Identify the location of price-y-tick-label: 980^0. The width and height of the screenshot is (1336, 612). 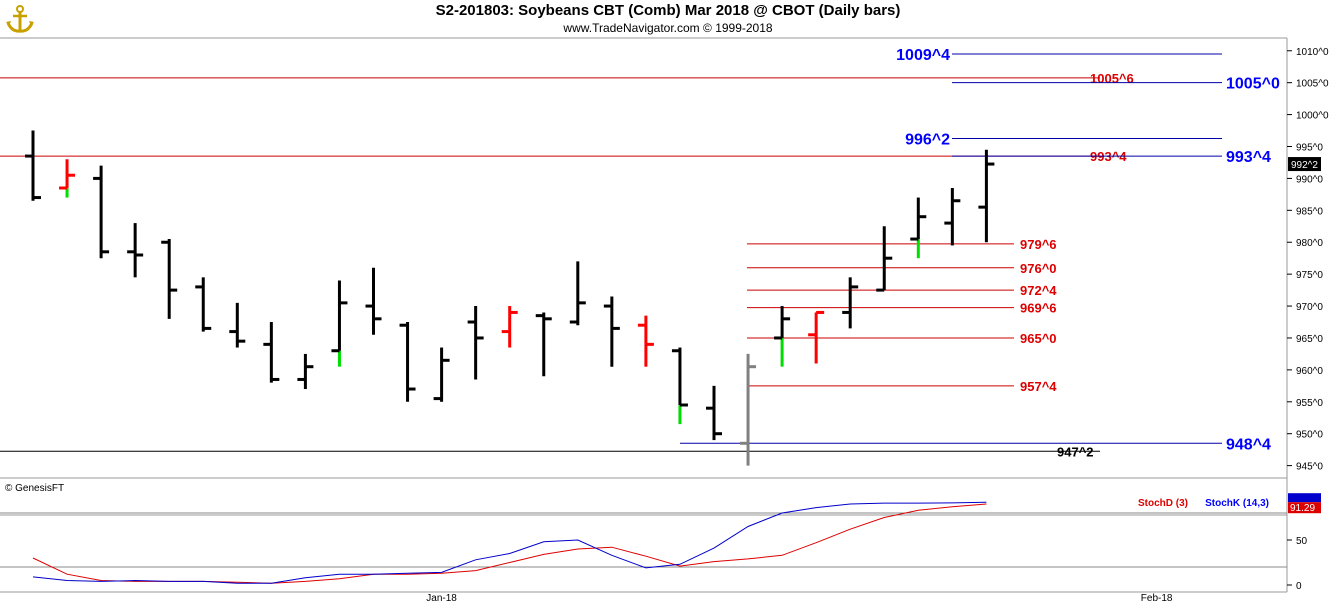
(1309, 243).